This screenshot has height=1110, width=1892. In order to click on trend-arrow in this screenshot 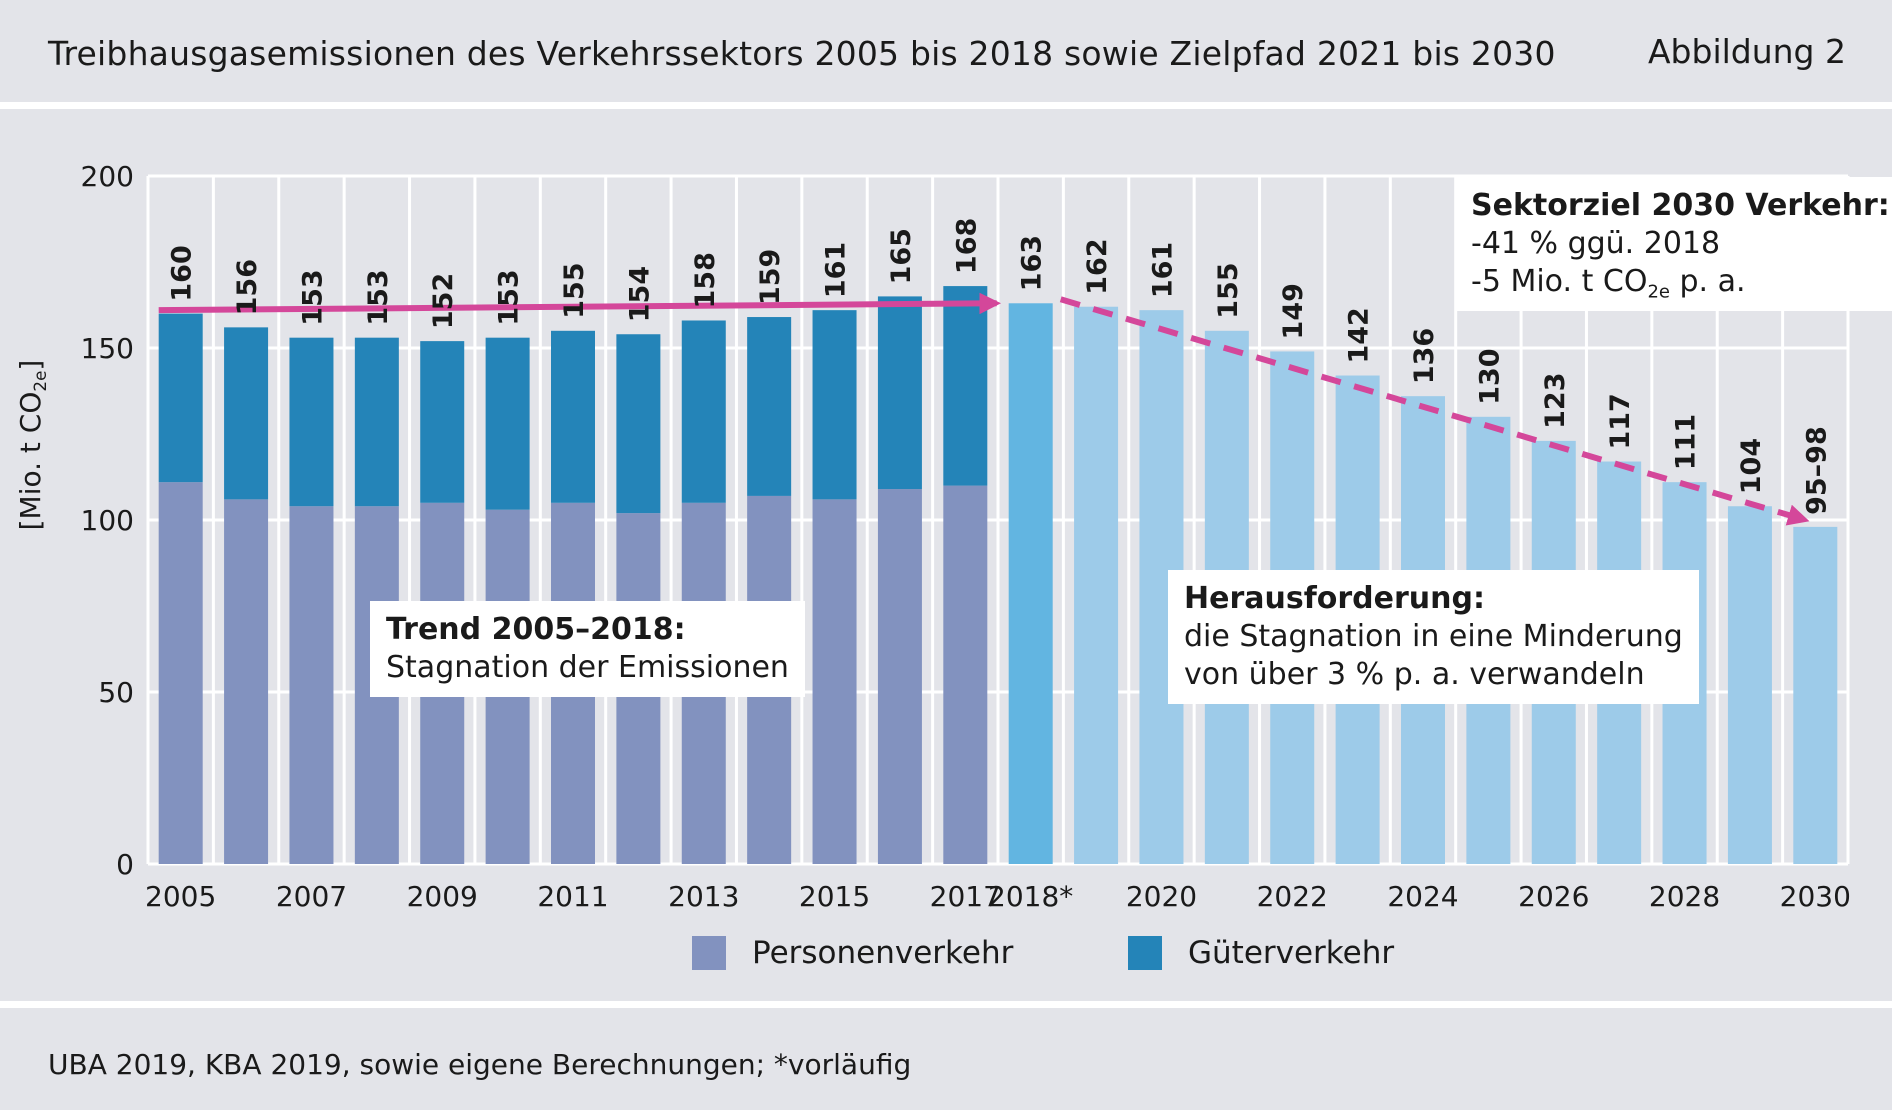, I will do `click(580, 303)`.